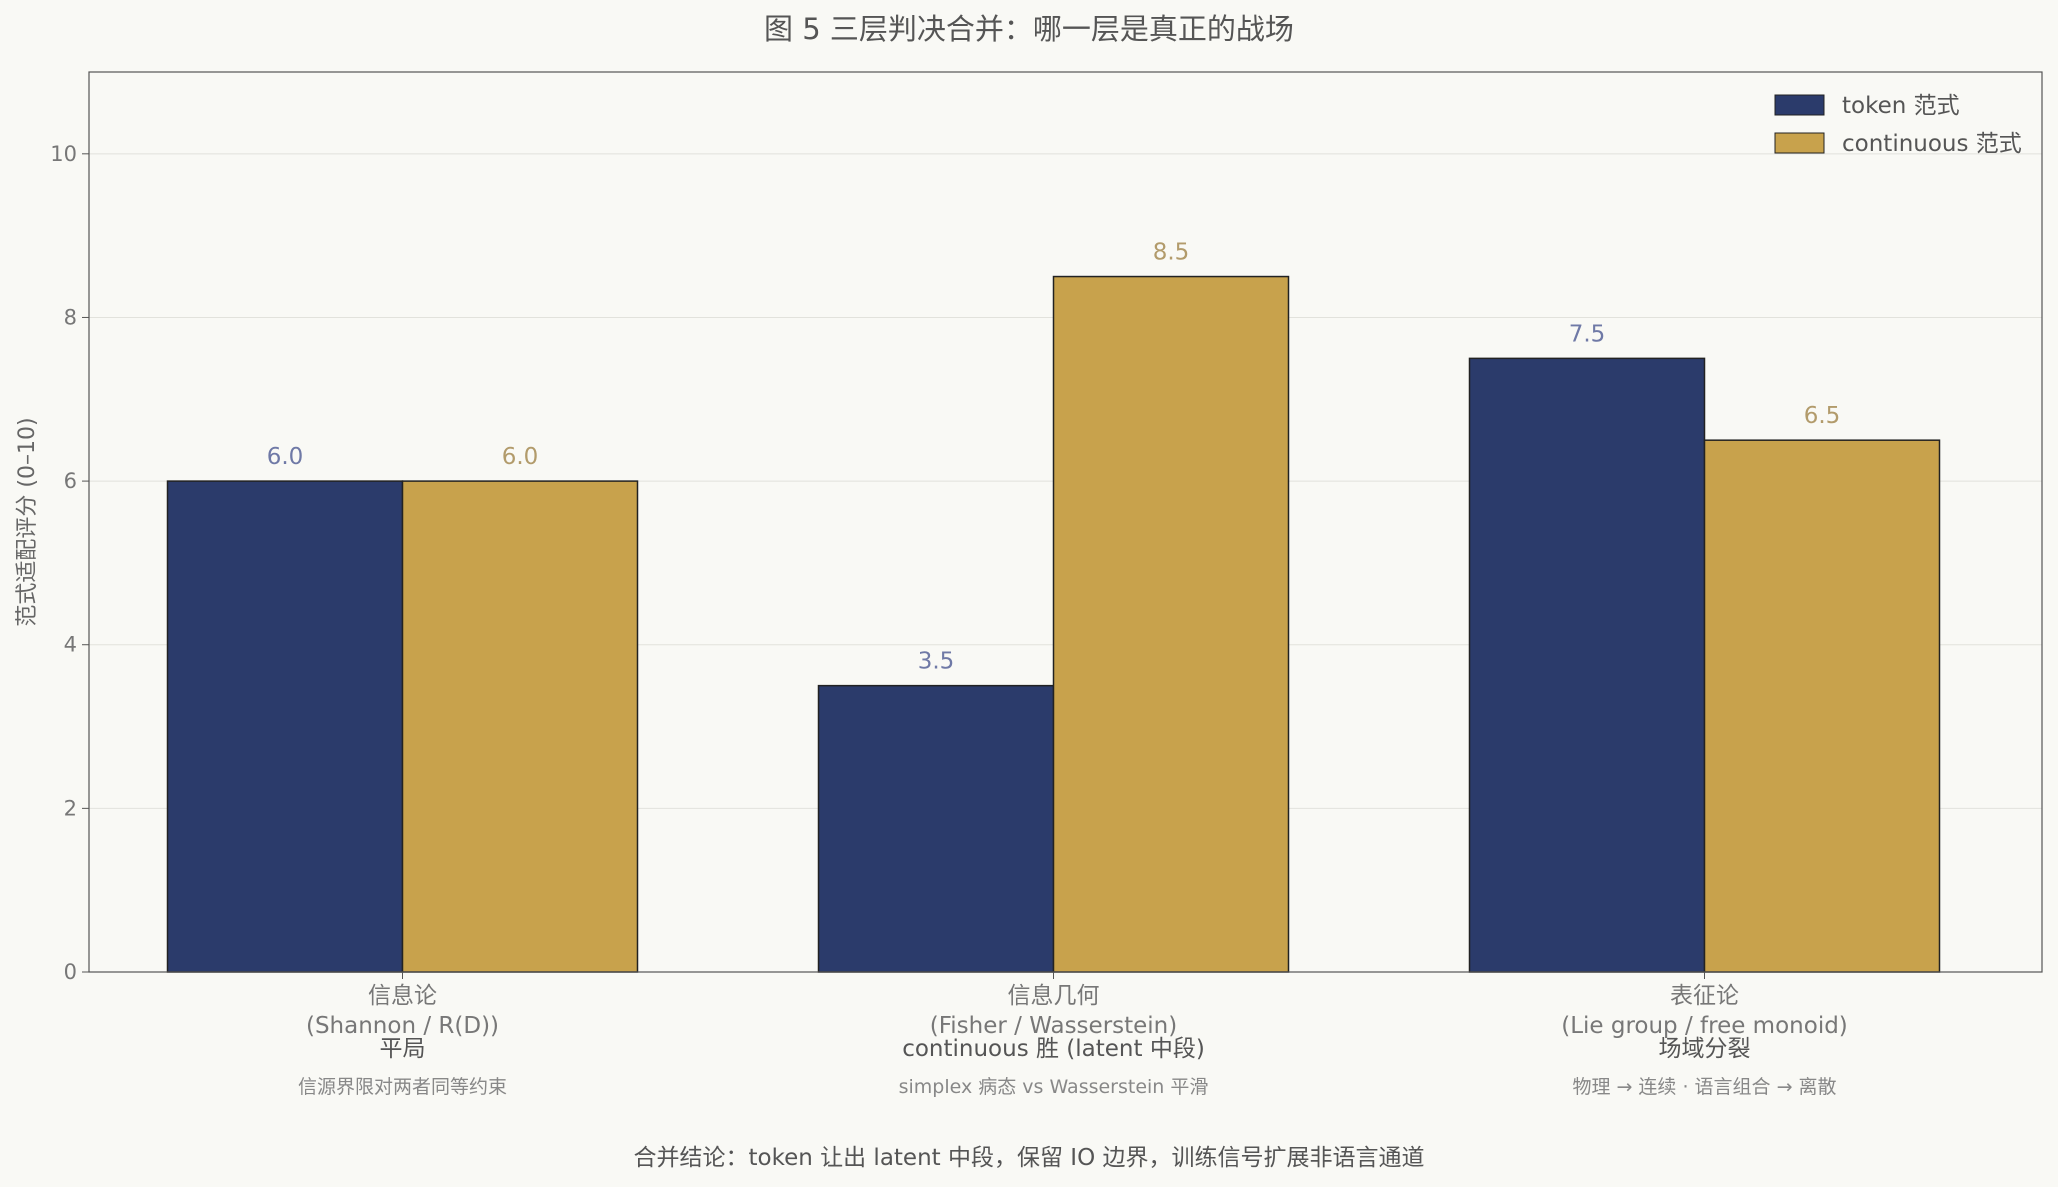 This screenshot has height=1187, width=2058. What do you see at coordinates (27, 521) in the screenshot?
I see `y-axis-label: 范式适配评分 (0–10)` at bounding box center [27, 521].